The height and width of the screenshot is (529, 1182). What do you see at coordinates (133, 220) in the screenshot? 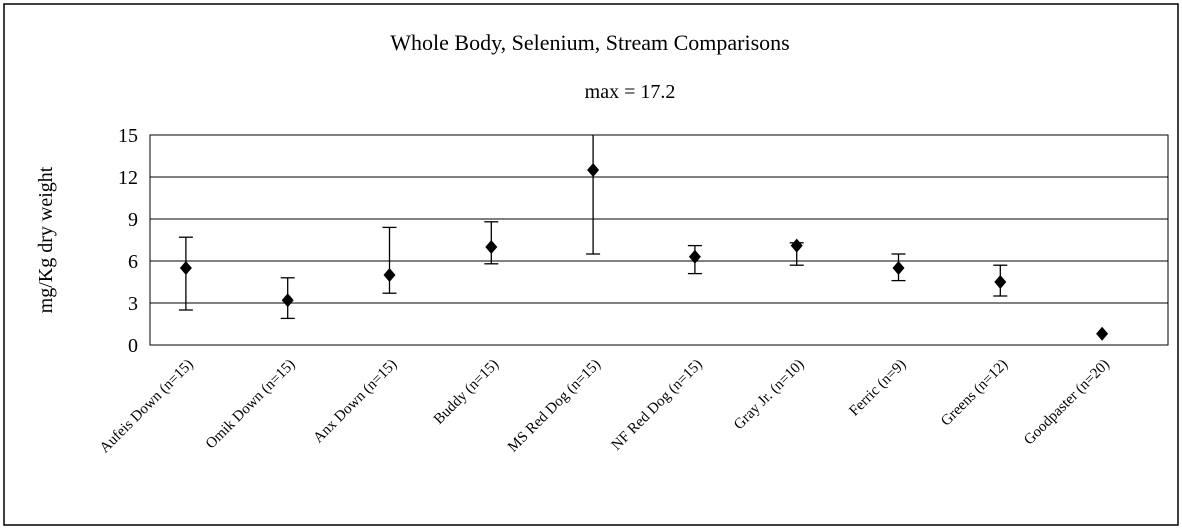
I see `y-tick-label: 9` at bounding box center [133, 220].